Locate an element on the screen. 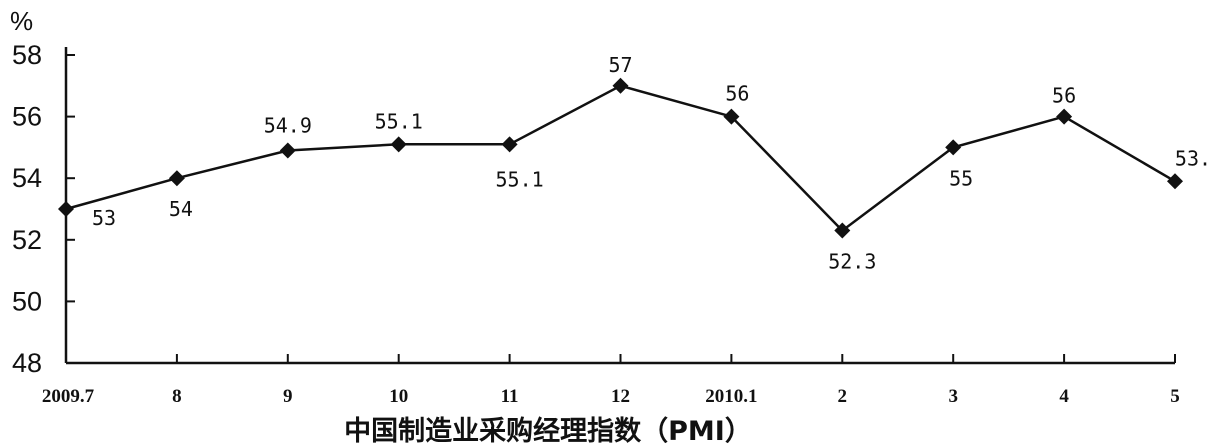  y-axis-ticks: 58 56 54 52 50 48 is located at coordinates (43, 209).